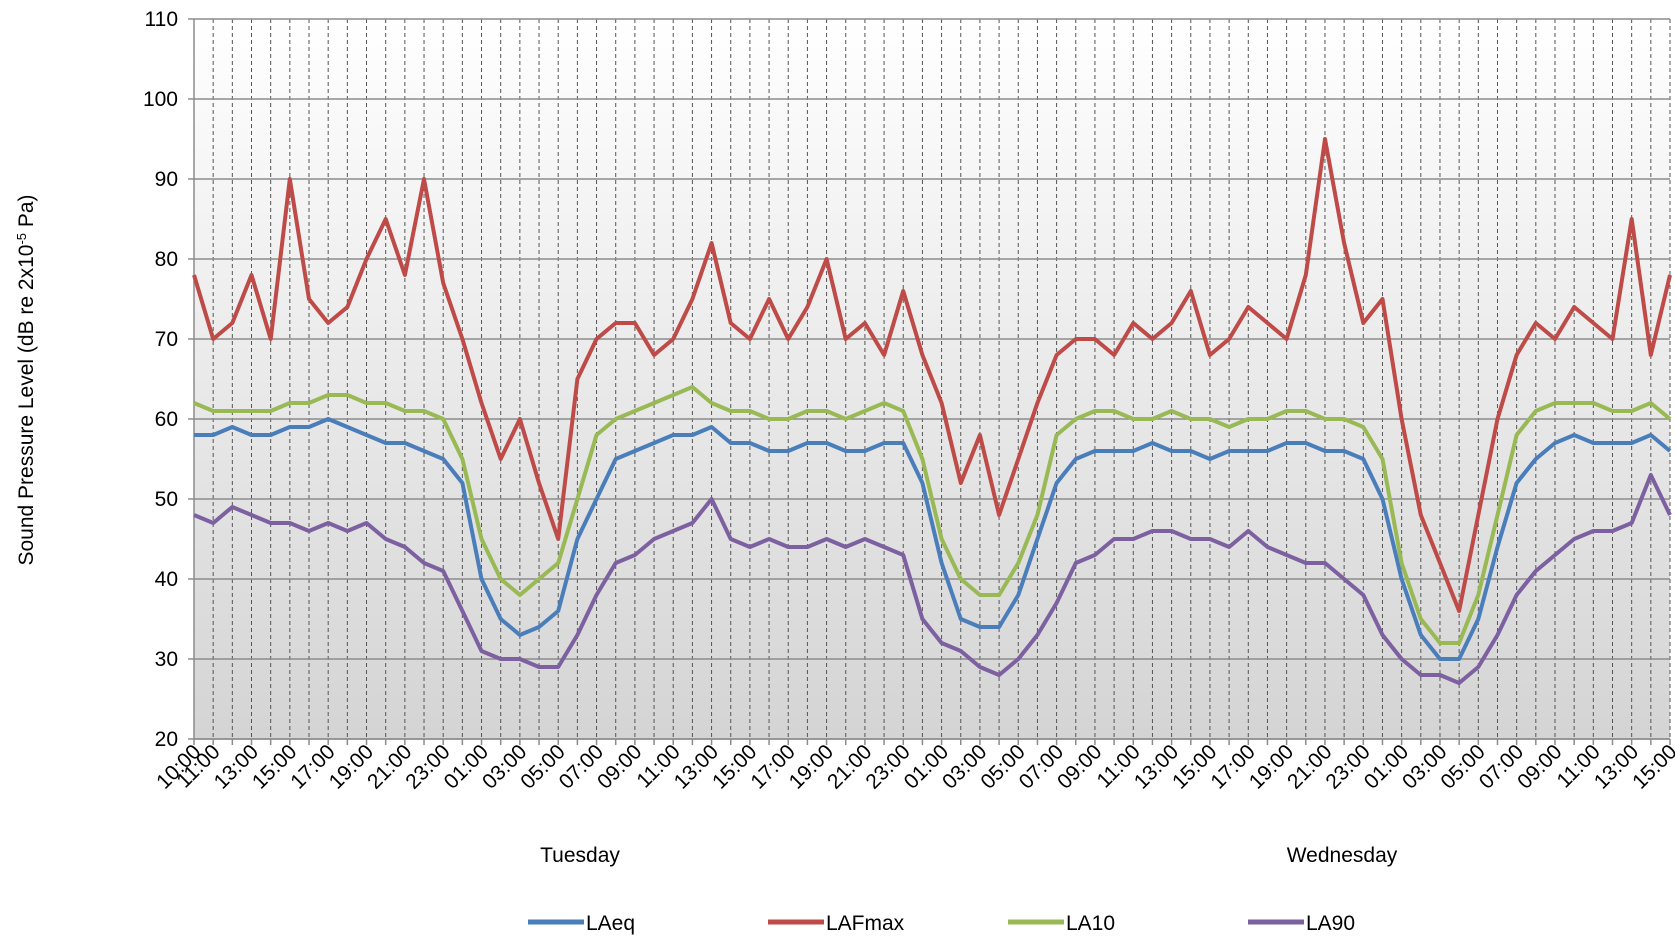 The width and height of the screenshot is (1675, 944). What do you see at coordinates (166, 419) in the screenshot?
I see `y-tick-label: 60` at bounding box center [166, 419].